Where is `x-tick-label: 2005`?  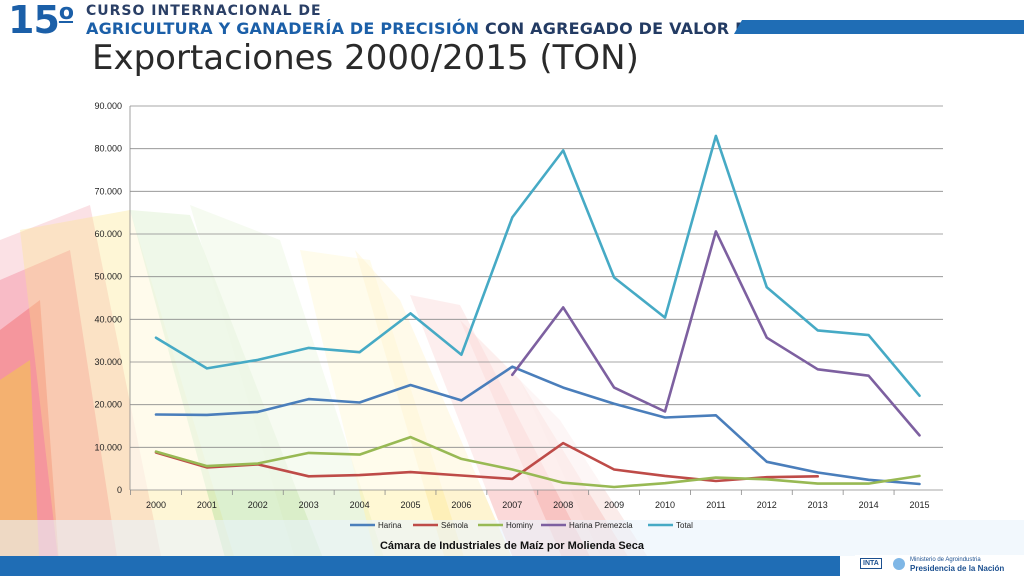 x-tick-label: 2005 is located at coordinates (410, 505).